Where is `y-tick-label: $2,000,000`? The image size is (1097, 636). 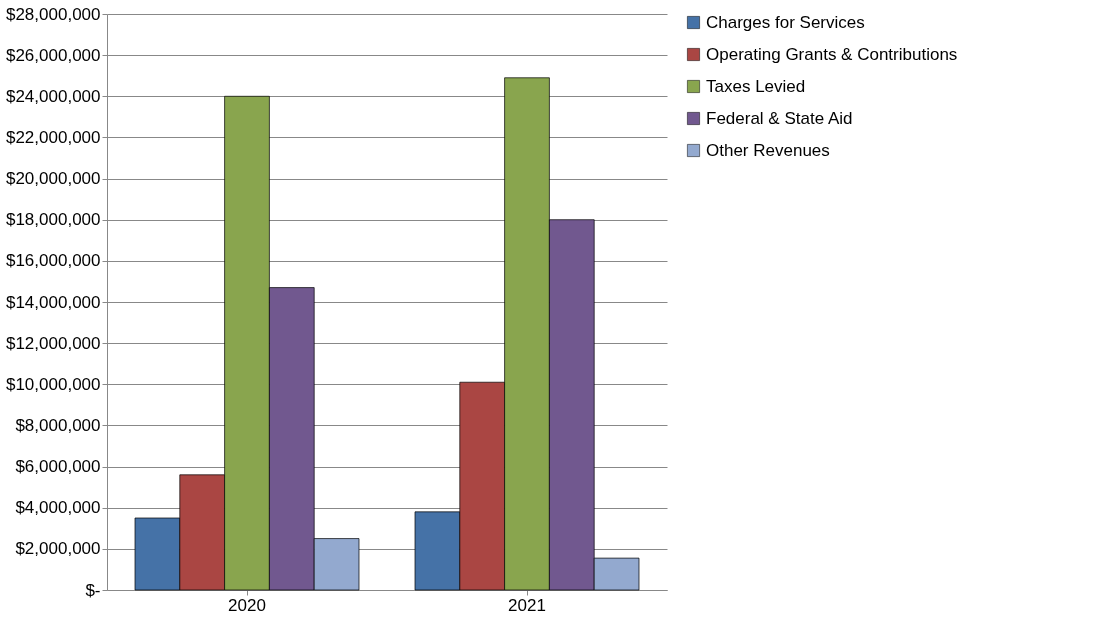
y-tick-label: $2,000,000 is located at coordinates (58, 549).